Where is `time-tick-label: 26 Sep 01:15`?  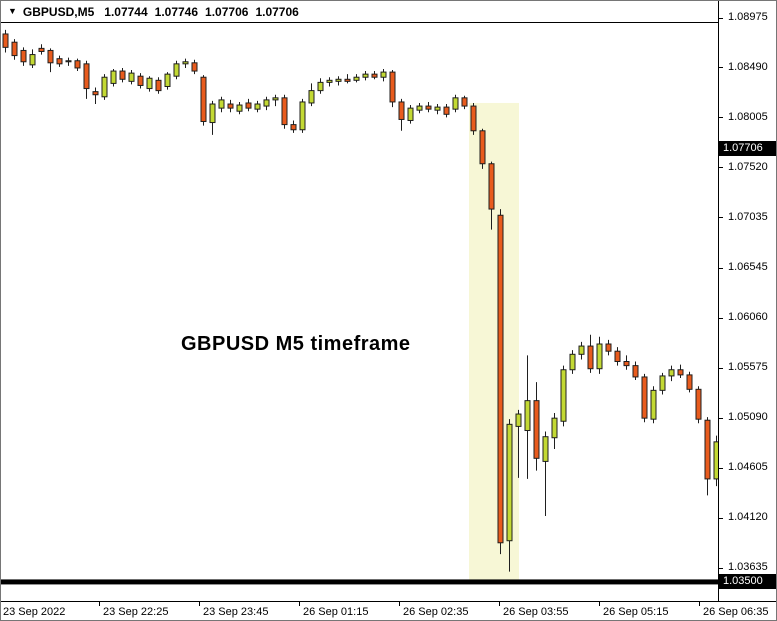 time-tick-label: 26 Sep 01:15 is located at coordinates (336, 612).